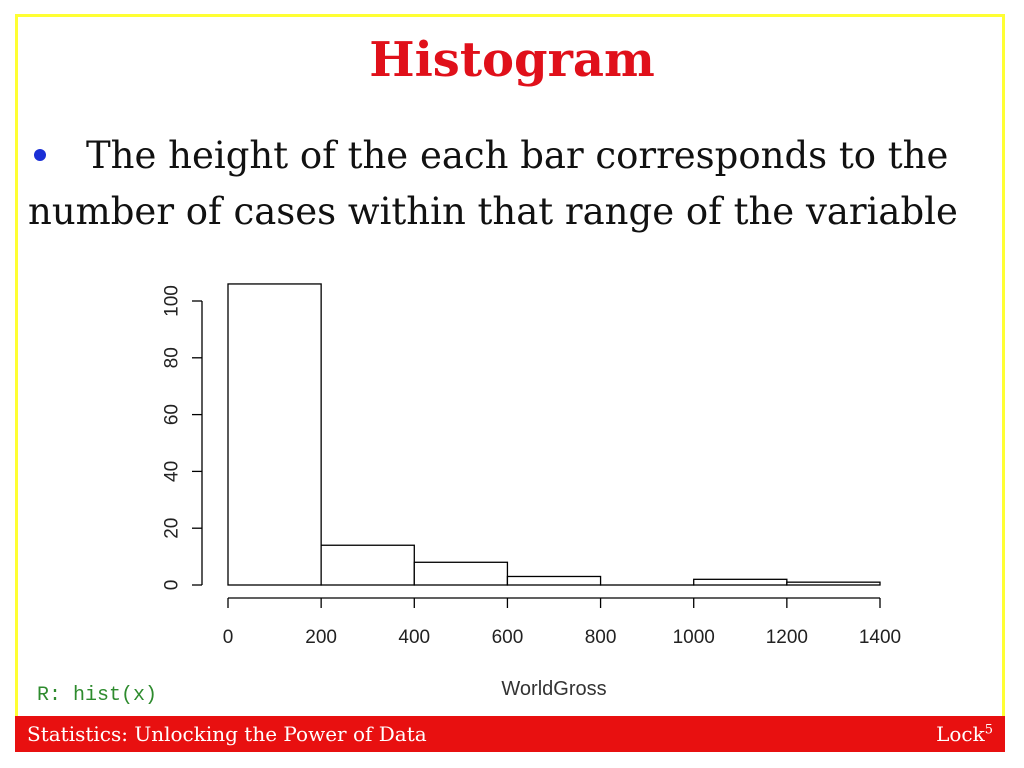 This screenshot has height=768, width=1024. Describe the element at coordinates (562, 622) in the screenshot. I see `x-axis: 0 200 400 600 800 1000 1200 1400` at that location.